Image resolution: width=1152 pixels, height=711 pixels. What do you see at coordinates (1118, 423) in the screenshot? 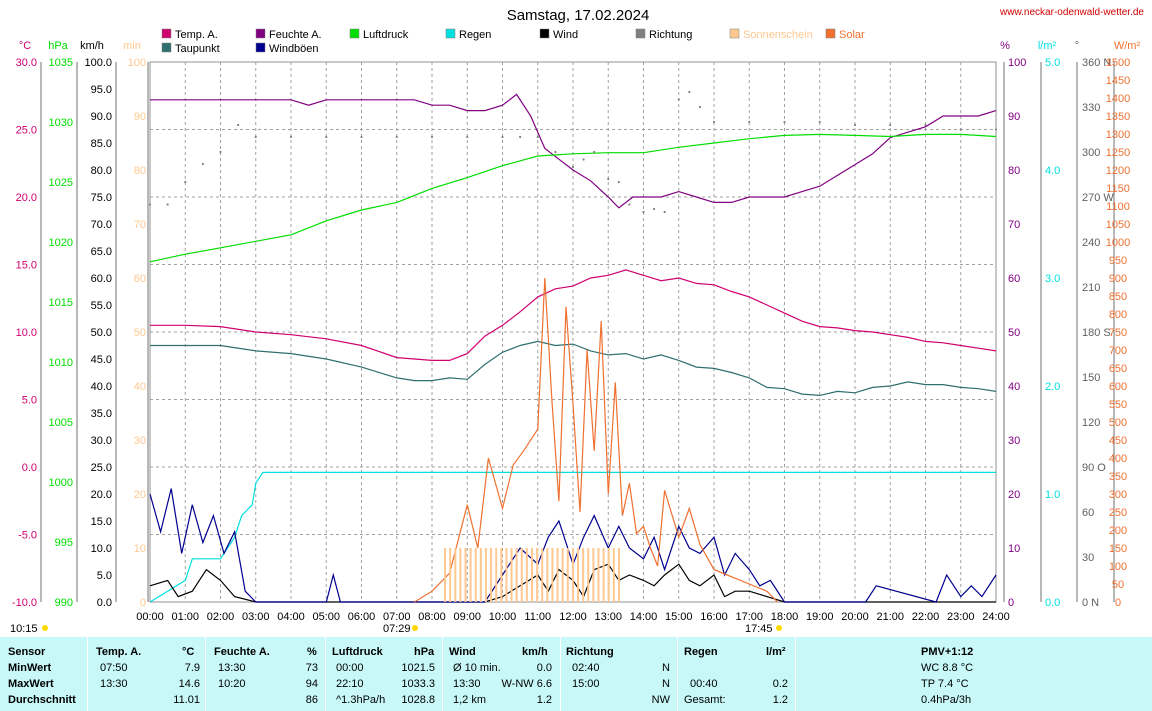
I see `tick-label-solar: 500` at bounding box center [1118, 423].